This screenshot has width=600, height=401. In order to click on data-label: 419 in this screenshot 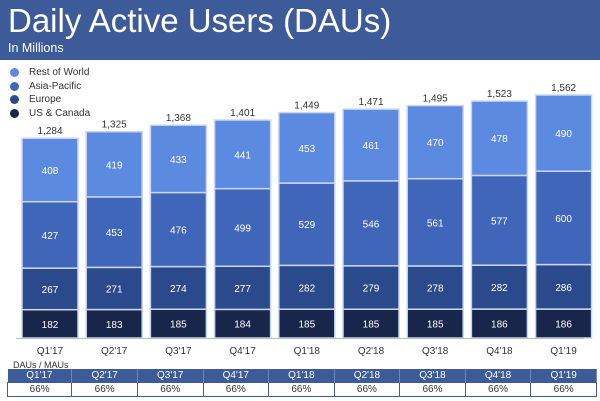, I will do `click(114, 165)`.